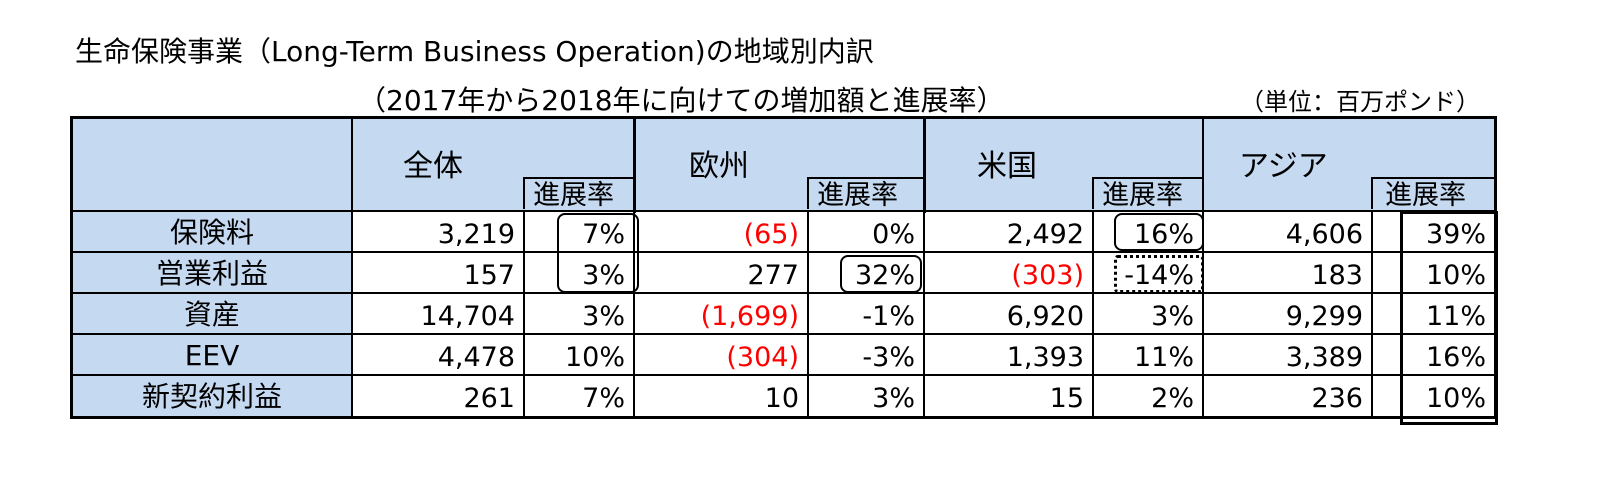 The image size is (1606, 477). I want to click on header-us-progress: 進展率, so click(1147, 193).